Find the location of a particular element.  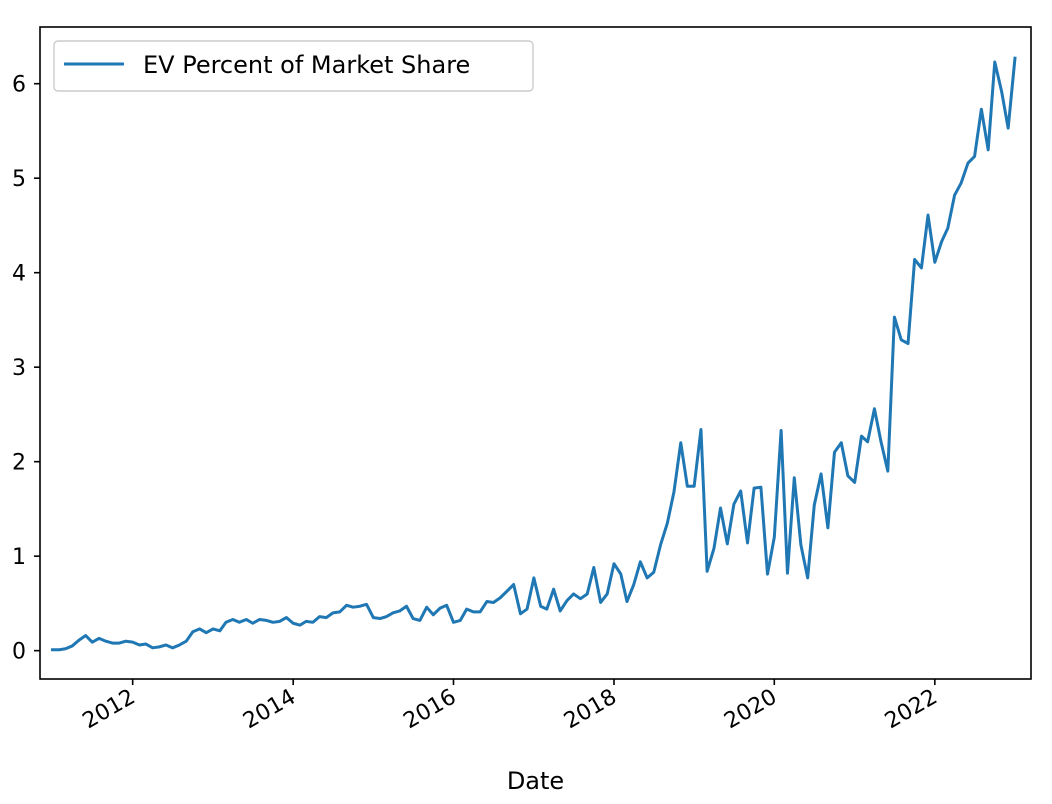

y-tick-label: 4 is located at coordinates (19, 274).